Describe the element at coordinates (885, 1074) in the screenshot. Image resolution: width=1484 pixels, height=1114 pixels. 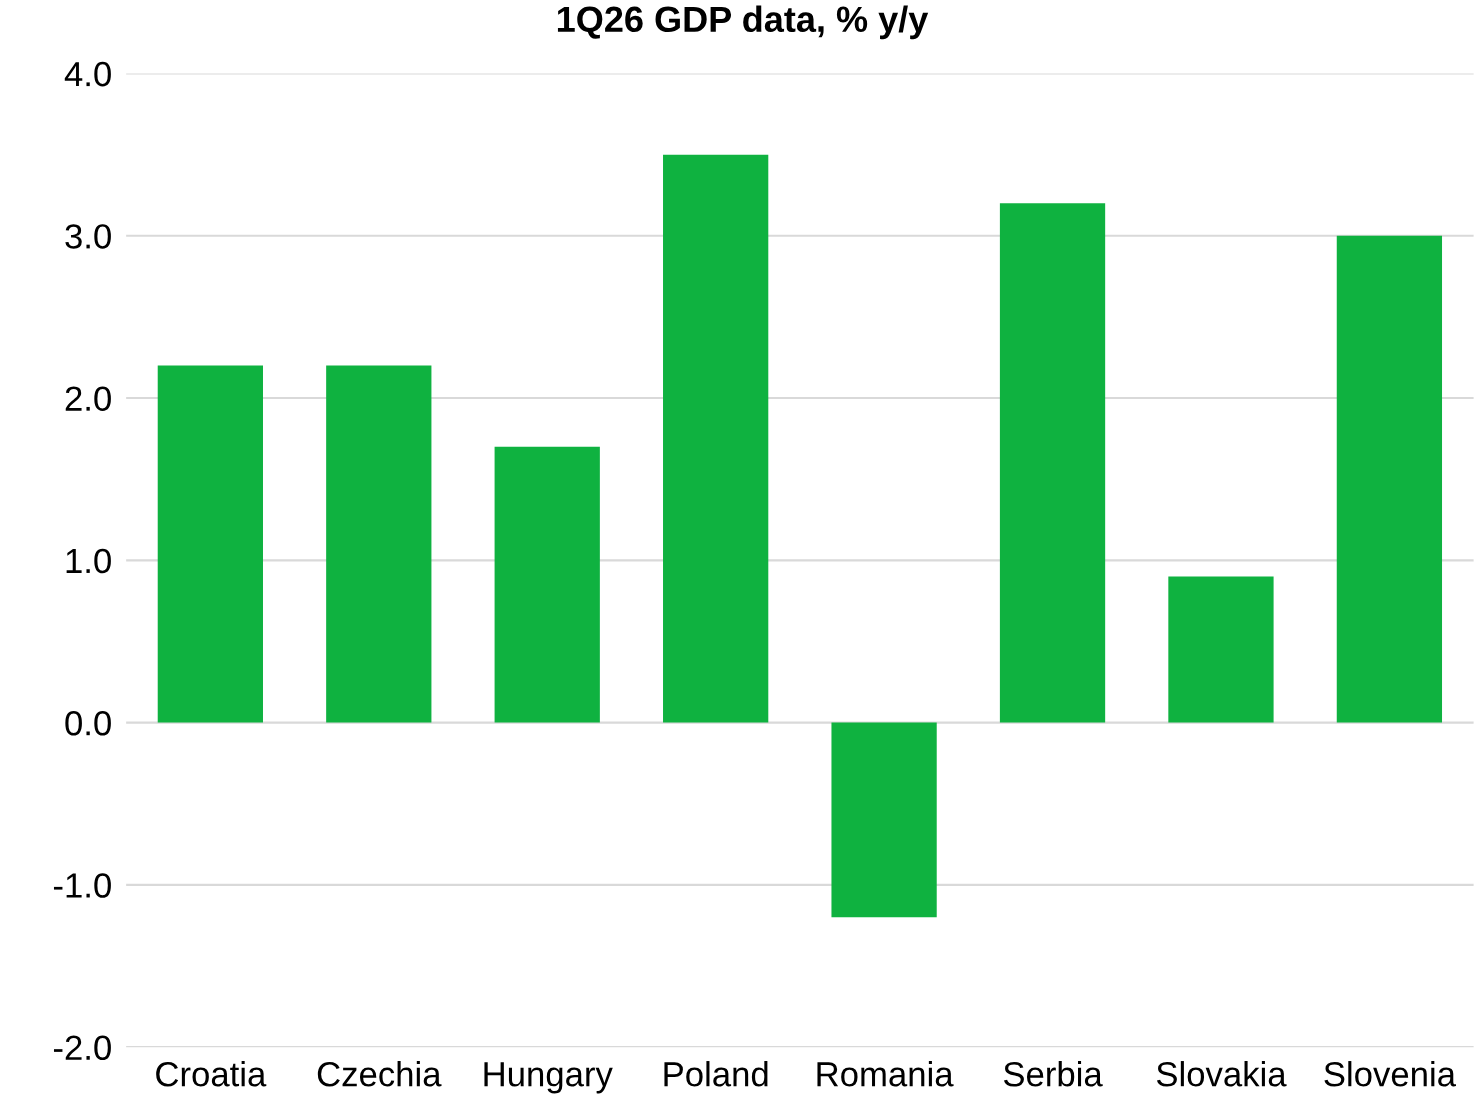
I see `x-tick-label: Romania` at that location.